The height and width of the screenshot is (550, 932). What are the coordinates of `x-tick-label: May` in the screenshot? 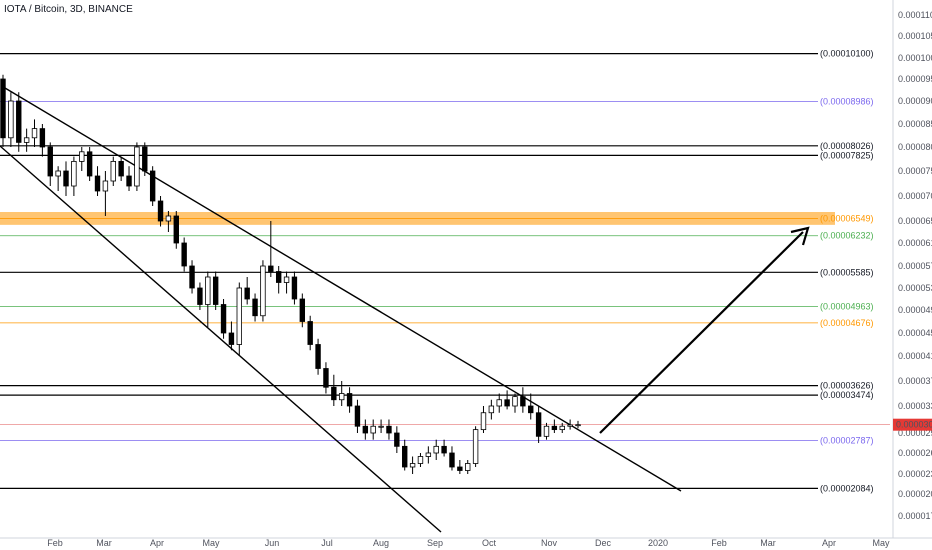 It's located at (881, 543).